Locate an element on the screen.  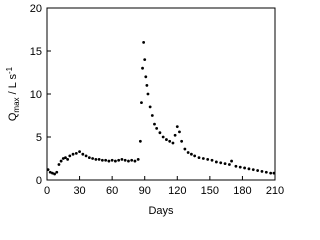
y-tick-label: 10 is located at coordinates (36, 95).